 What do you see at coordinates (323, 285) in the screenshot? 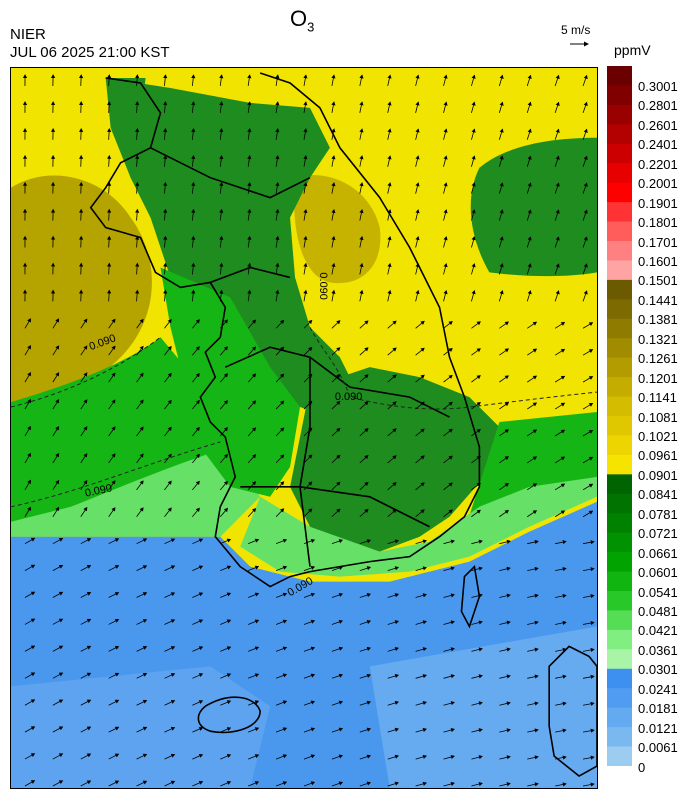
I see `contour-label: 0.090` at bounding box center [323, 285].